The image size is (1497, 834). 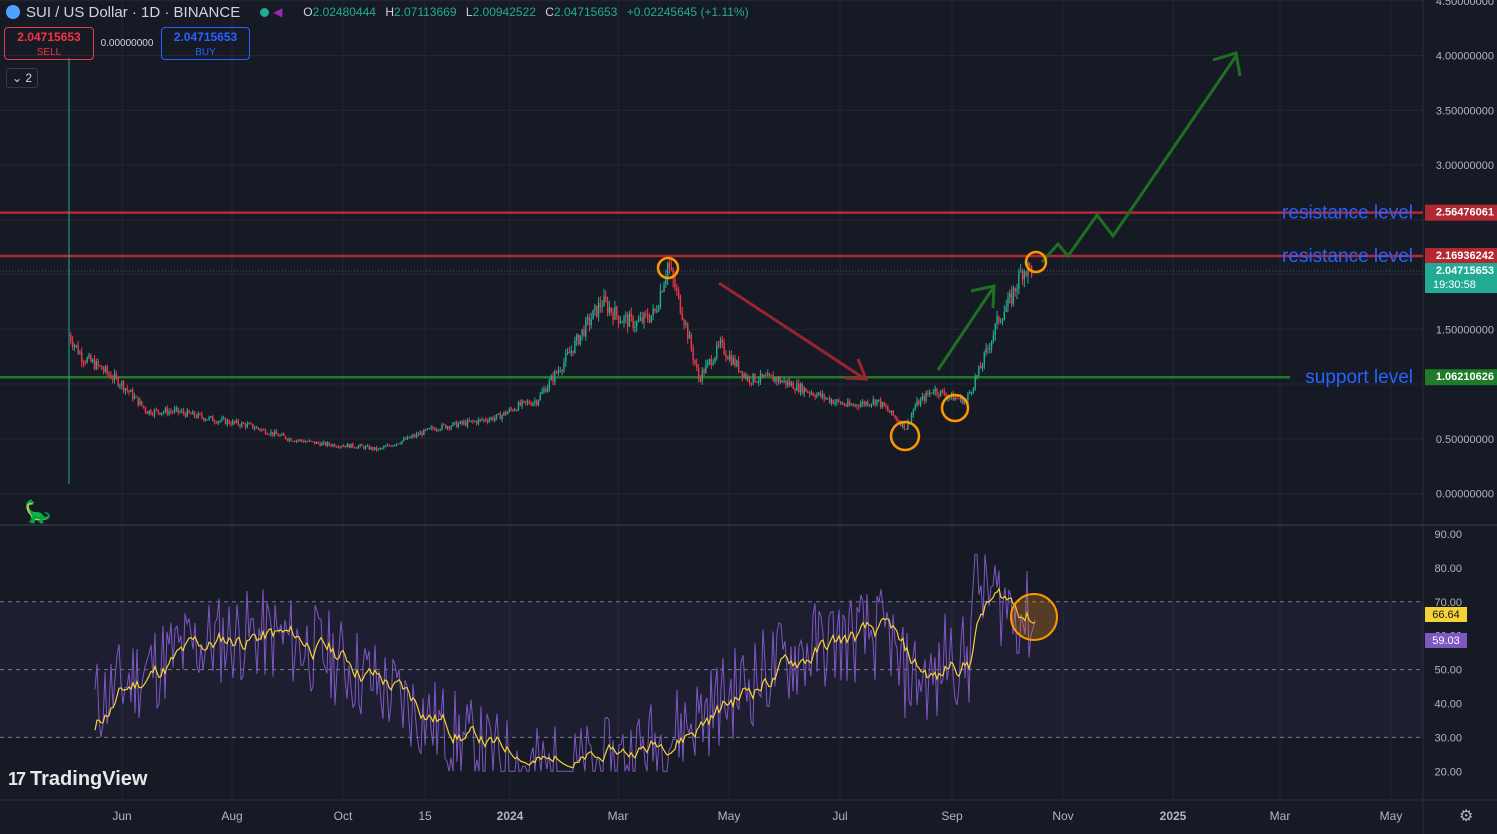 What do you see at coordinates (133, 12) in the screenshot?
I see `symbol-title: SUI / US Dollar · 1D · BINANCE` at bounding box center [133, 12].